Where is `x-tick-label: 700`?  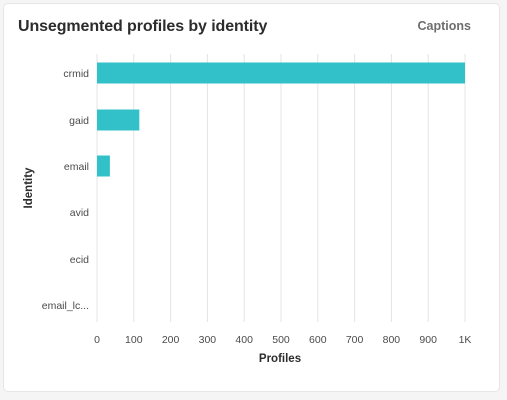
x-tick-label: 700 is located at coordinates (355, 340).